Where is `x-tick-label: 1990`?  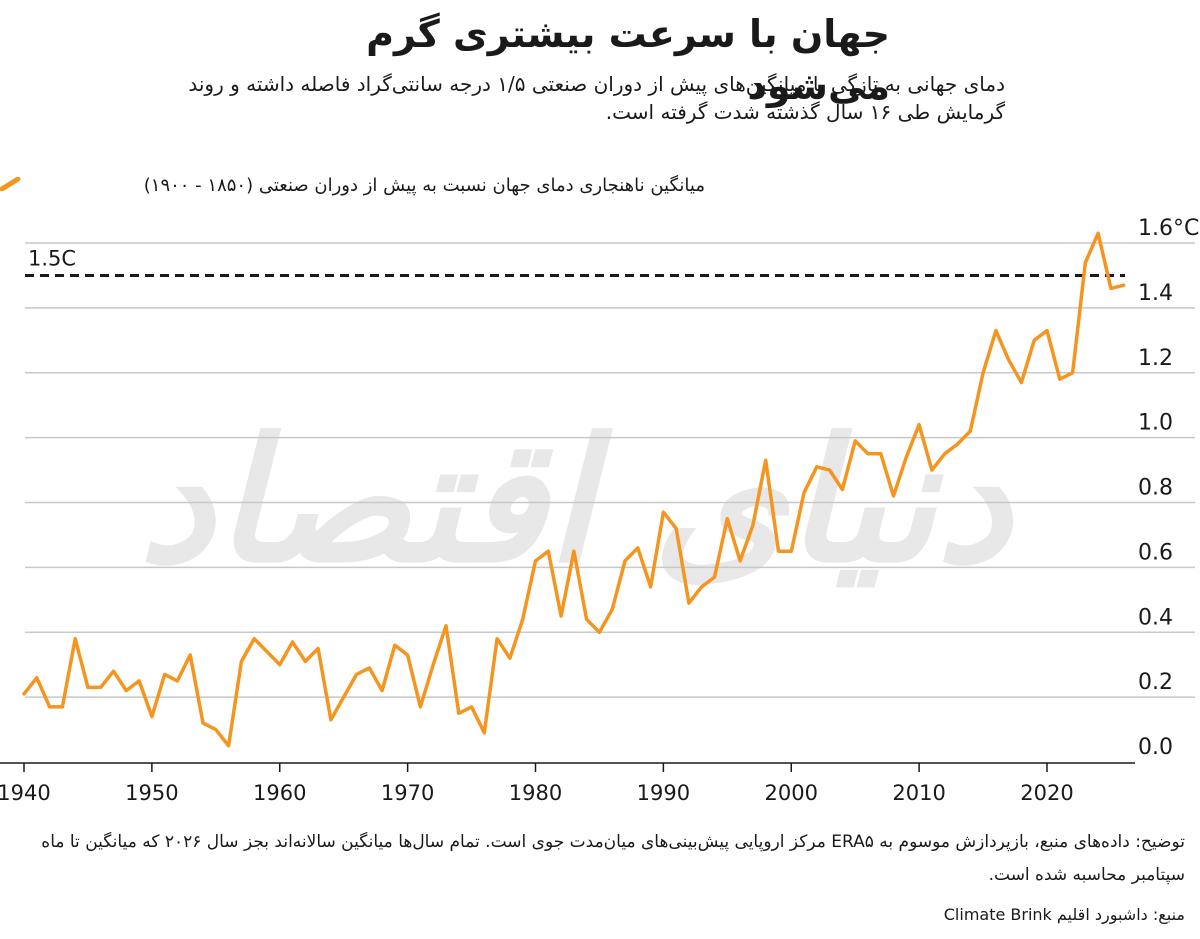 x-tick-label: 1990 is located at coordinates (663, 793).